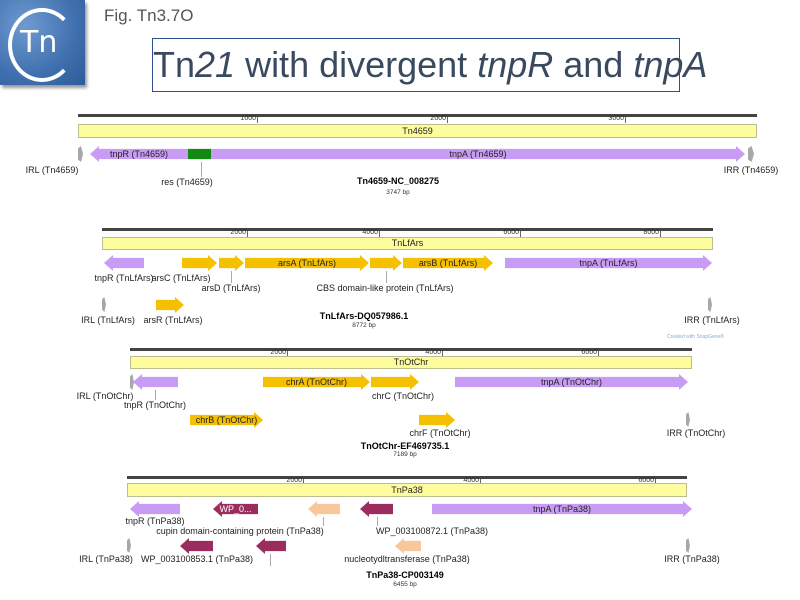 The height and width of the screenshot is (600, 800). Describe the element at coordinates (407, 559) in the screenshot. I see `feature-label: nucleotydltransferase (TnPa38)` at that location.